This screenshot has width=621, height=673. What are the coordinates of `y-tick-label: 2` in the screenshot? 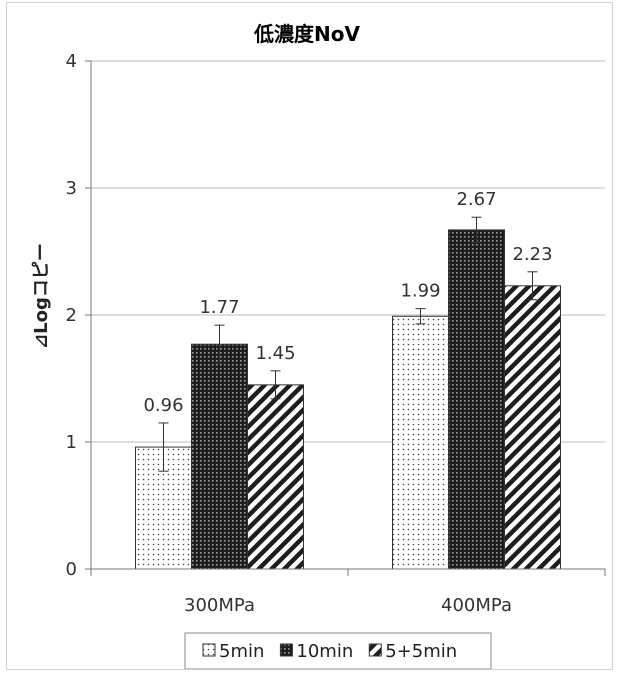 It's located at (71, 315).